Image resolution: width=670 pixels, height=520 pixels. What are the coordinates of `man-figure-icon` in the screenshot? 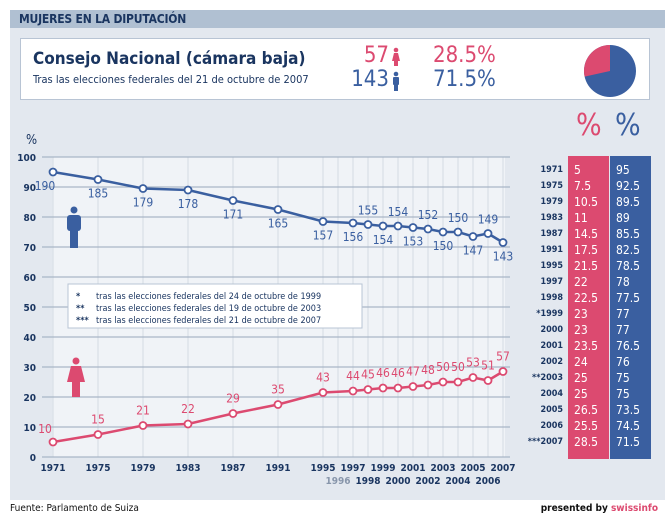 It's located at (74, 227).